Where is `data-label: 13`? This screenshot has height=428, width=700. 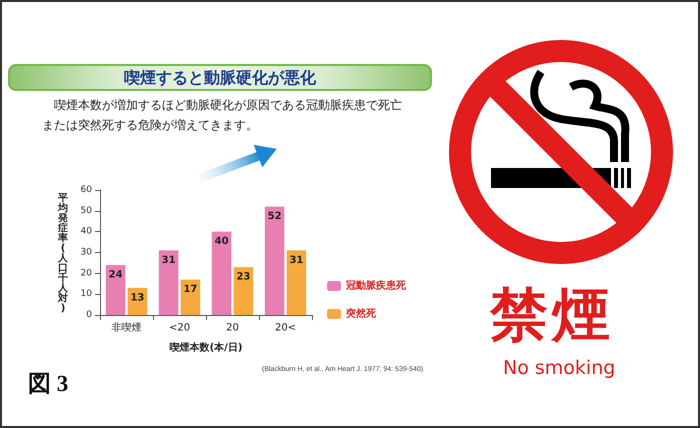
data-label: 13 is located at coordinates (137, 298).